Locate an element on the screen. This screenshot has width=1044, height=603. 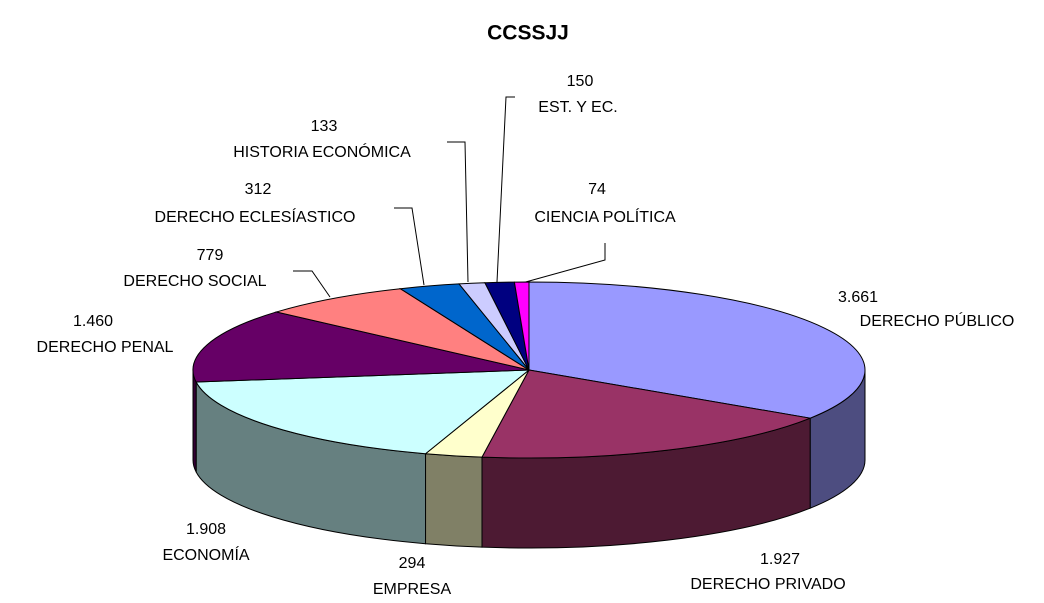
data-label: 294 is located at coordinates (412, 563).